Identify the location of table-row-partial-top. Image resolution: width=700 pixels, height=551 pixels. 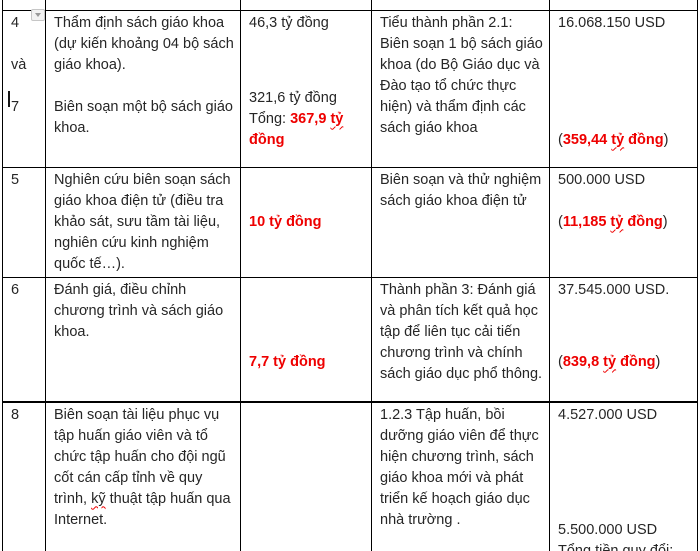
(350, 5).